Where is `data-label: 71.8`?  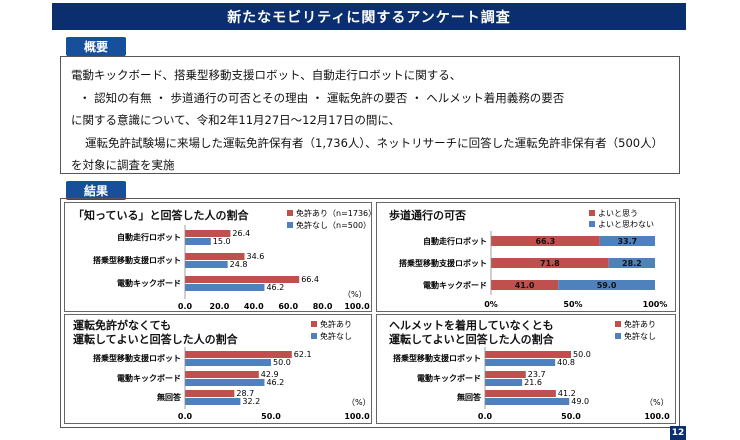
data-label: 71.8 is located at coordinates (550, 263).